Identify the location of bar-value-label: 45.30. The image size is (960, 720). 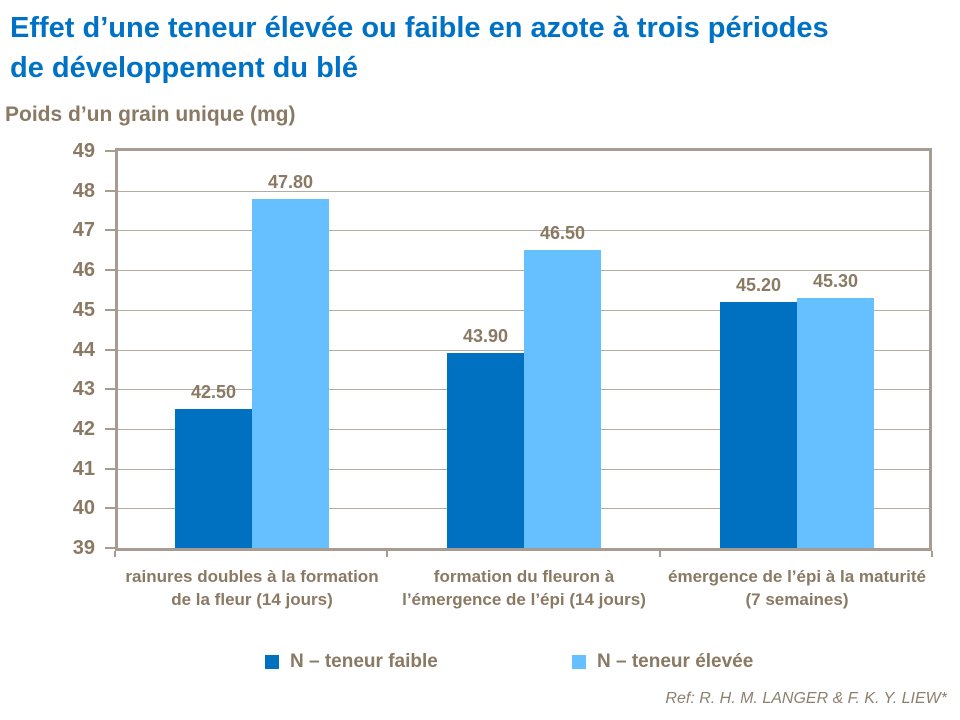
(835, 280).